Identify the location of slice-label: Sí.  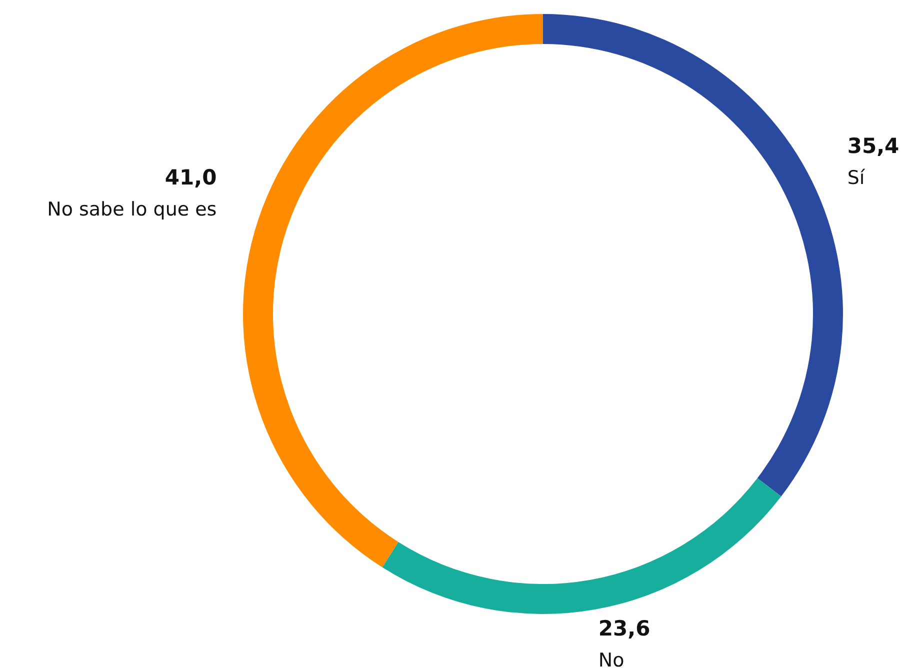
(856, 178).